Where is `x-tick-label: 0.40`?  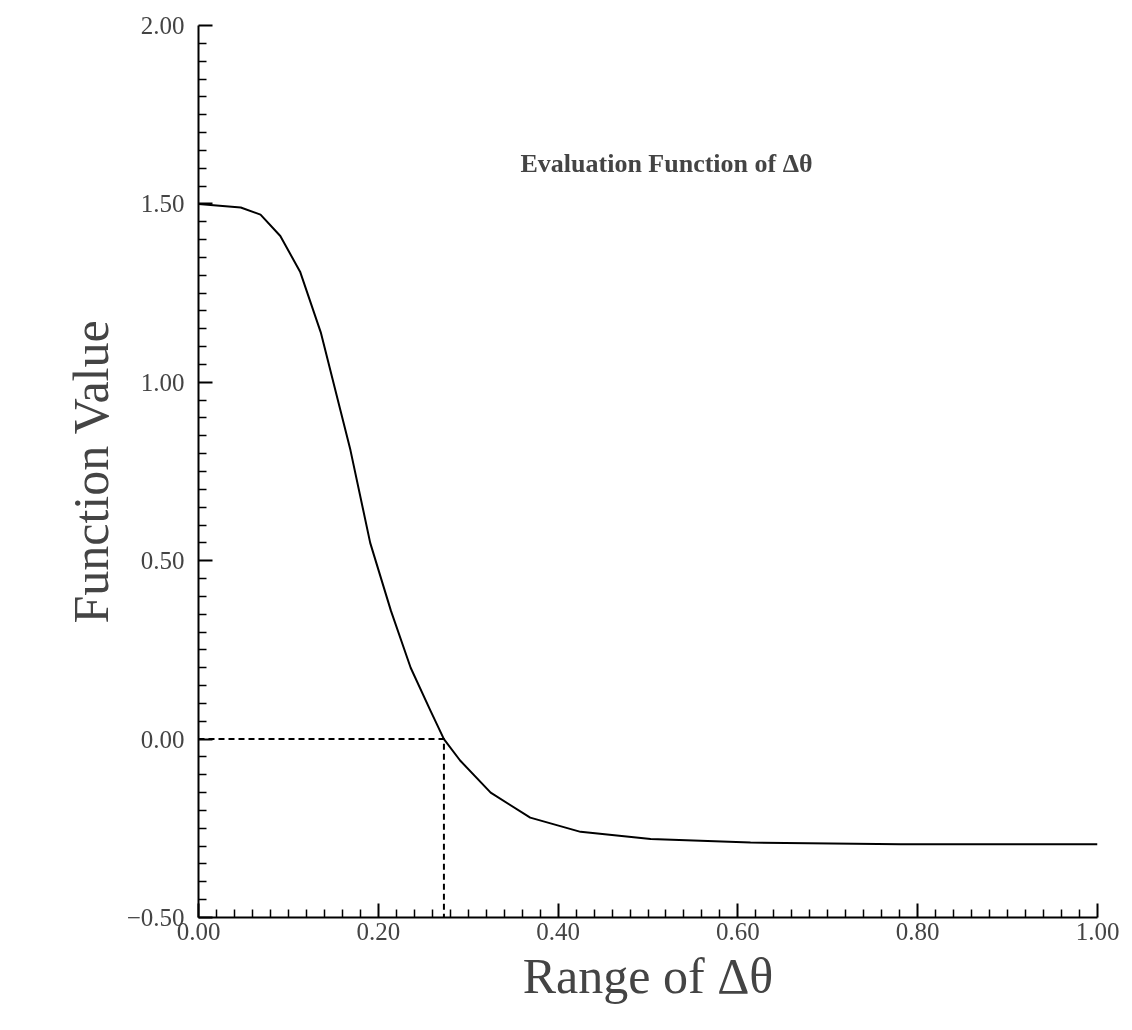
x-tick-label: 0.40 is located at coordinates (558, 931).